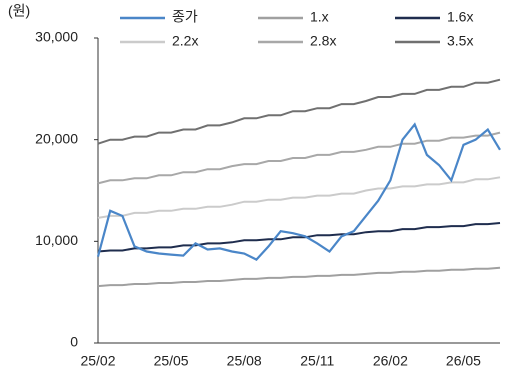  What do you see at coordinates (463, 361) in the screenshot?
I see `x-tick-label: 26/05` at bounding box center [463, 361].